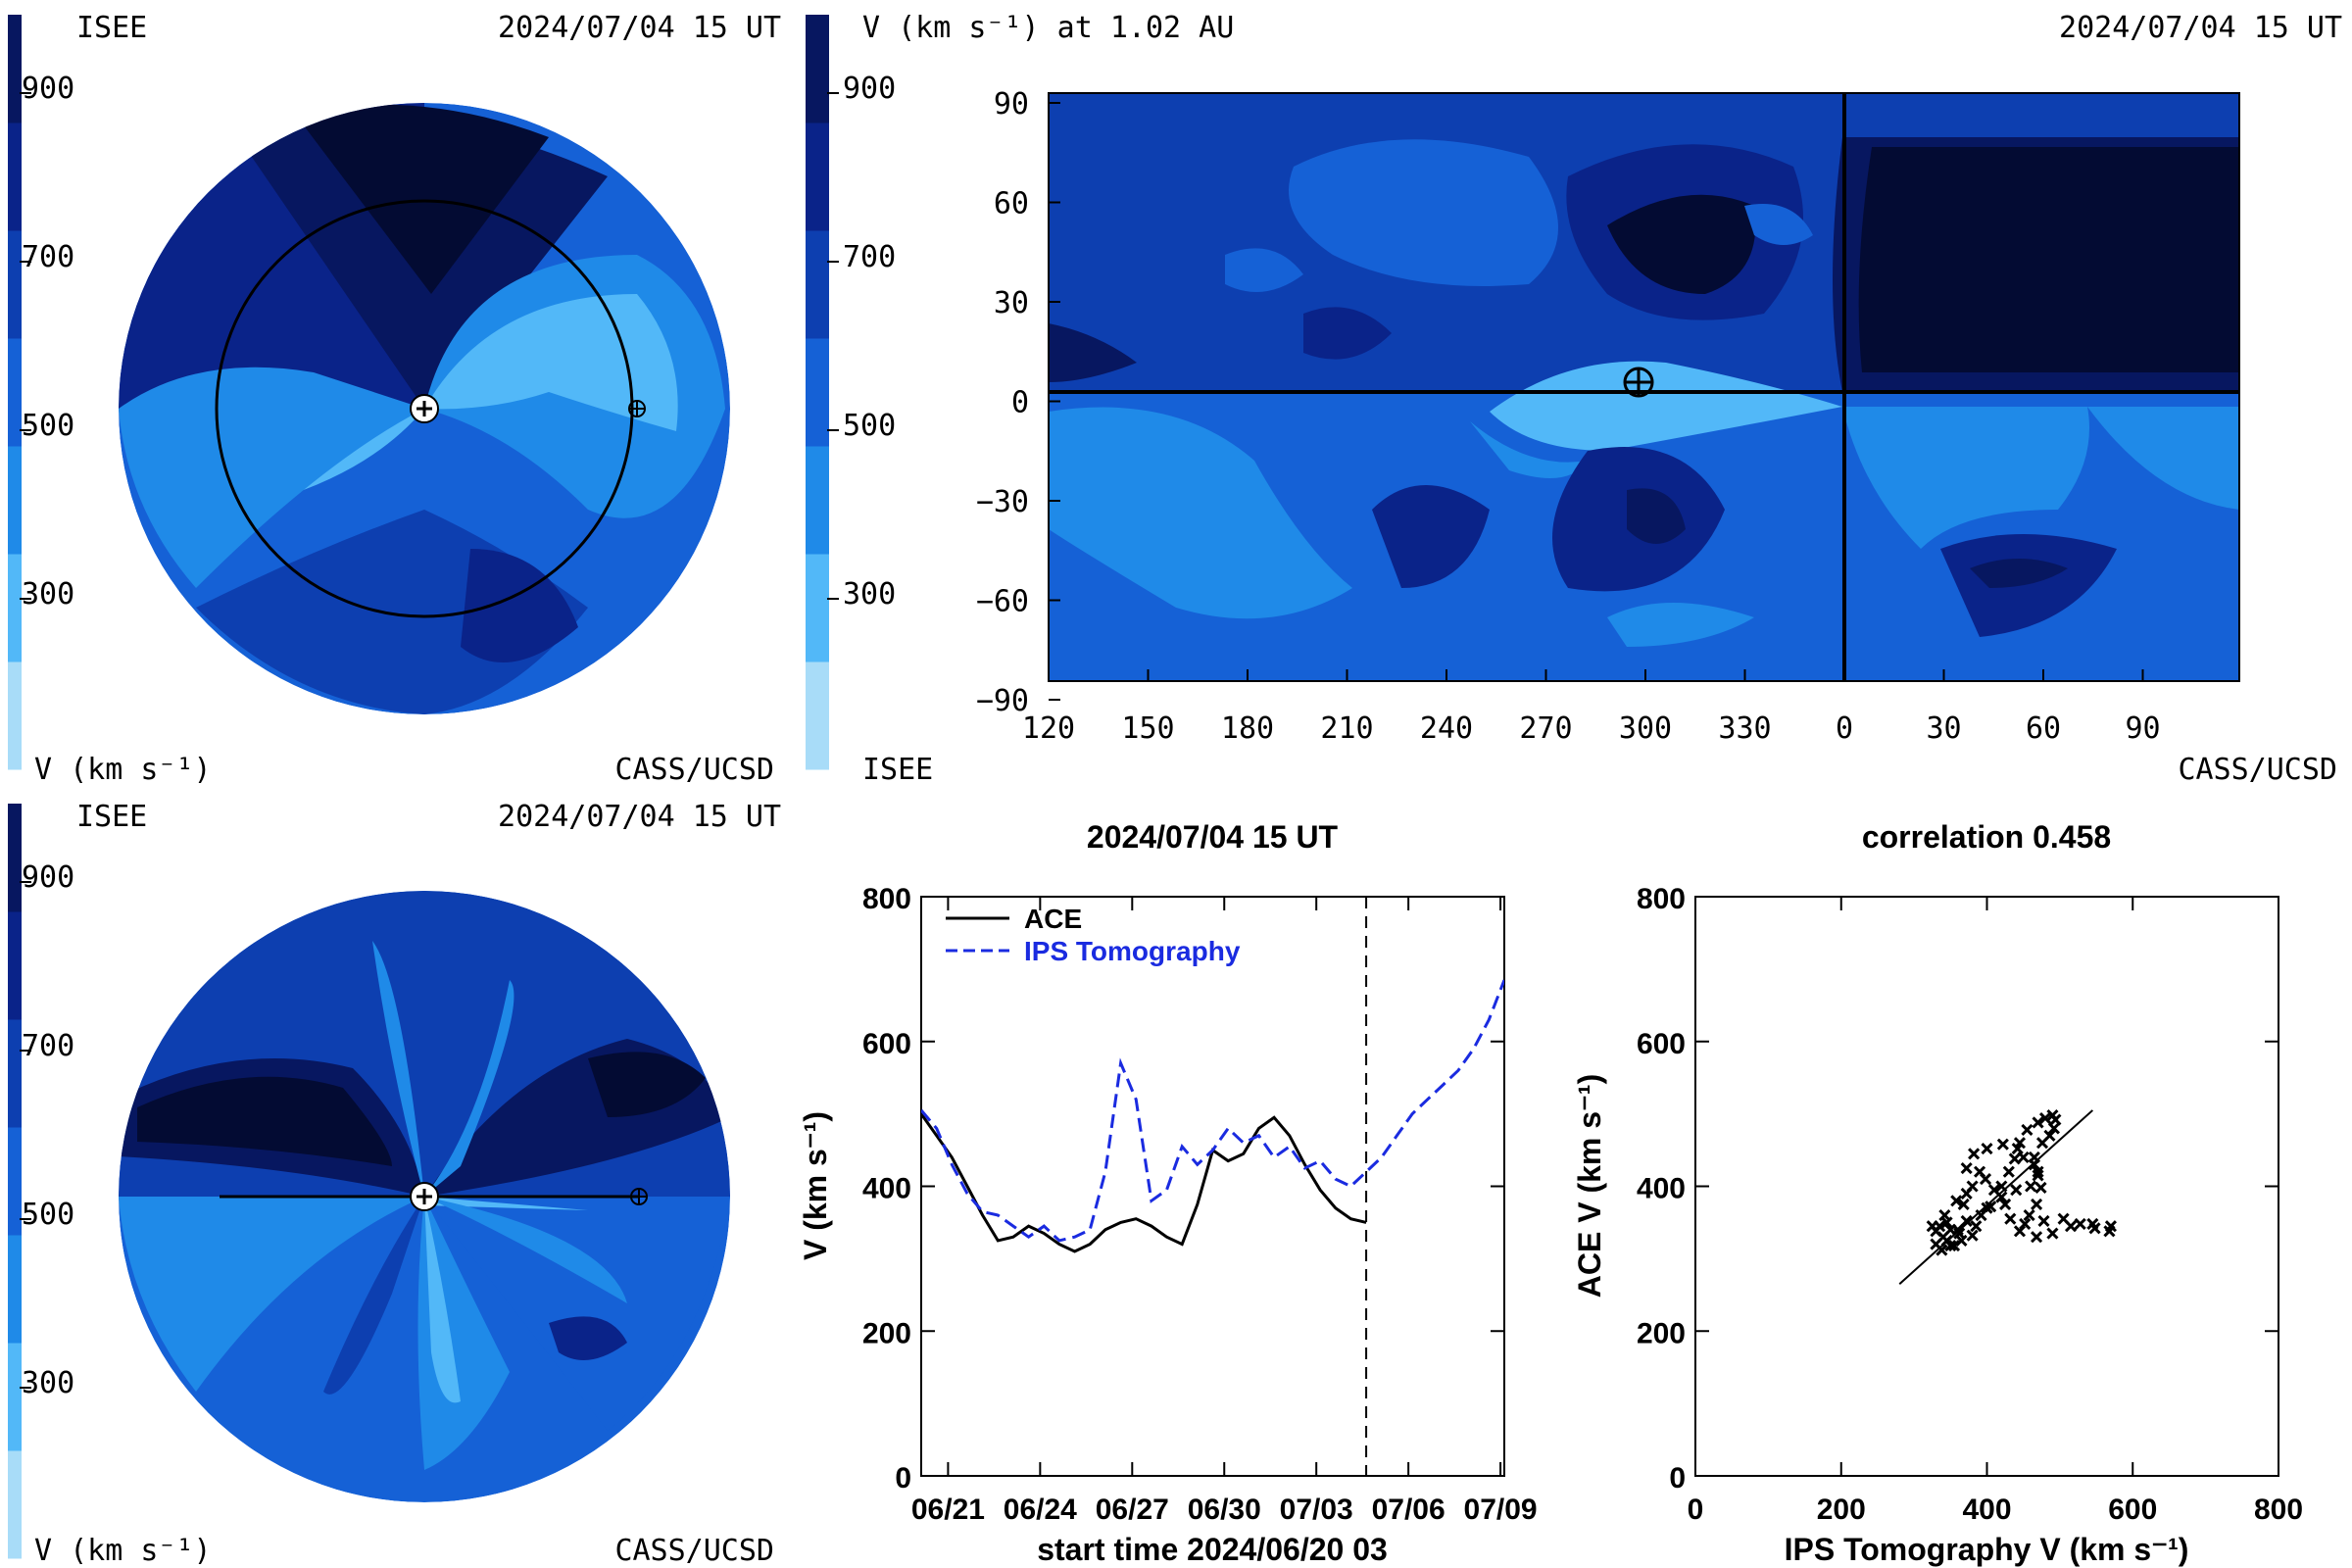 The width and height of the screenshot is (2352, 1568). Describe the element at coordinates (1144, 1182) in the screenshot. I see `series-ace-line` at that location.